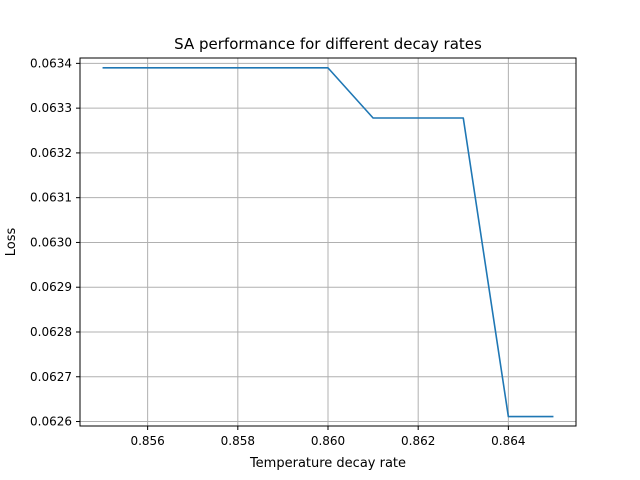  Describe the element at coordinates (51, 63) in the screenshot. I see `y-tick-label: 0.0634` at that location.